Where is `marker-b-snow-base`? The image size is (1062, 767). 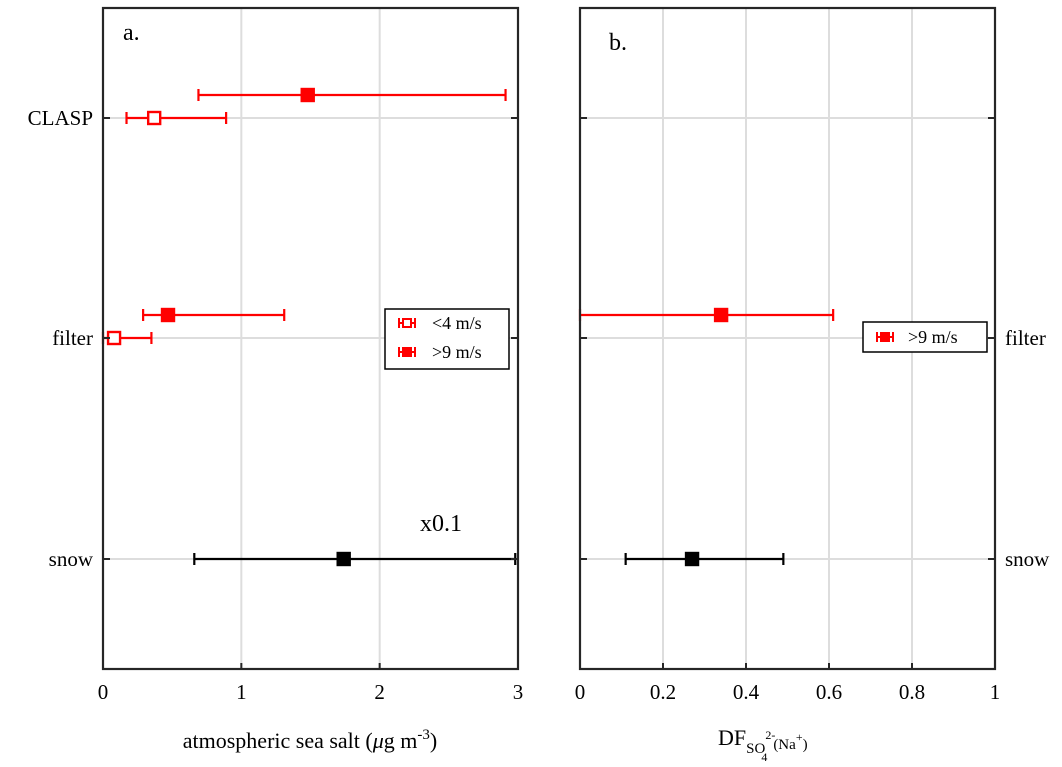
marker-b-snow-base is located at coordinates (692, 559).